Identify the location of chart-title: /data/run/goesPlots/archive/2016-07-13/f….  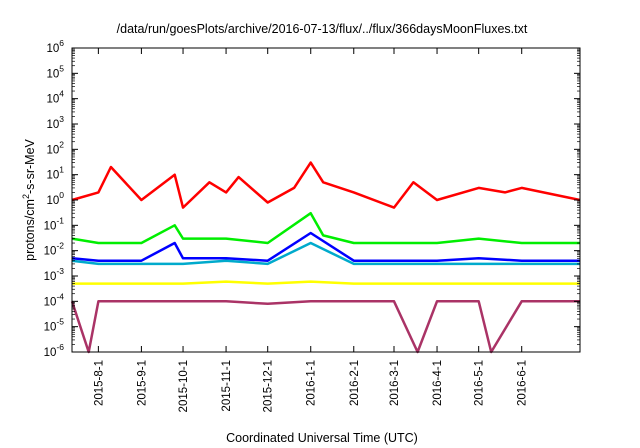
(322, 29).